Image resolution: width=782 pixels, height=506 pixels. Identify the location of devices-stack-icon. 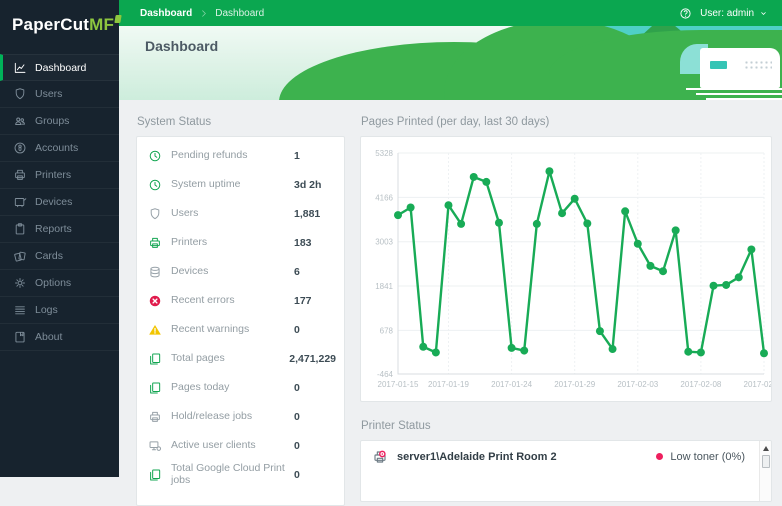
(155, 272).